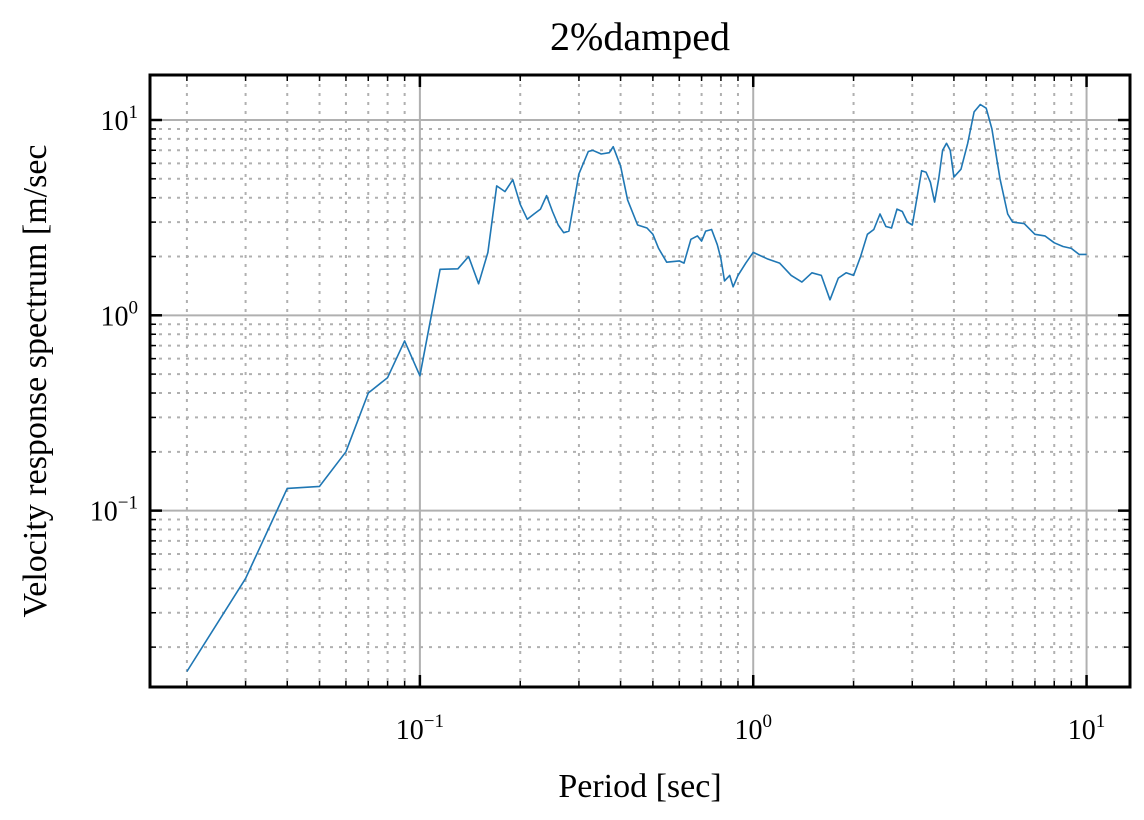 This screenshot has height=820, width=1144. I want to click on x-tick-label: 10¹, so click(1087, 728).